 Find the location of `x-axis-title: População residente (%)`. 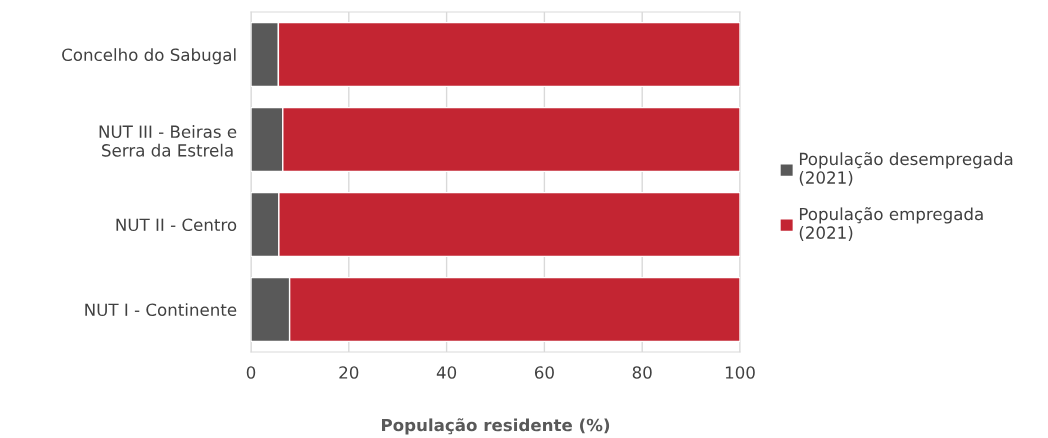

x-axis-title: População residente (%) is located at coordinates (496, 426).